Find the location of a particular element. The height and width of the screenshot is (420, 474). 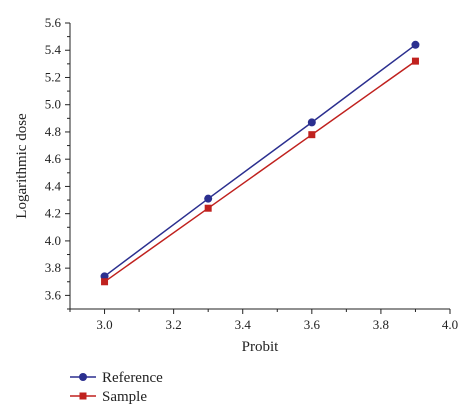

y-tick-label: 5.0 is located at coordinates (53, 104).